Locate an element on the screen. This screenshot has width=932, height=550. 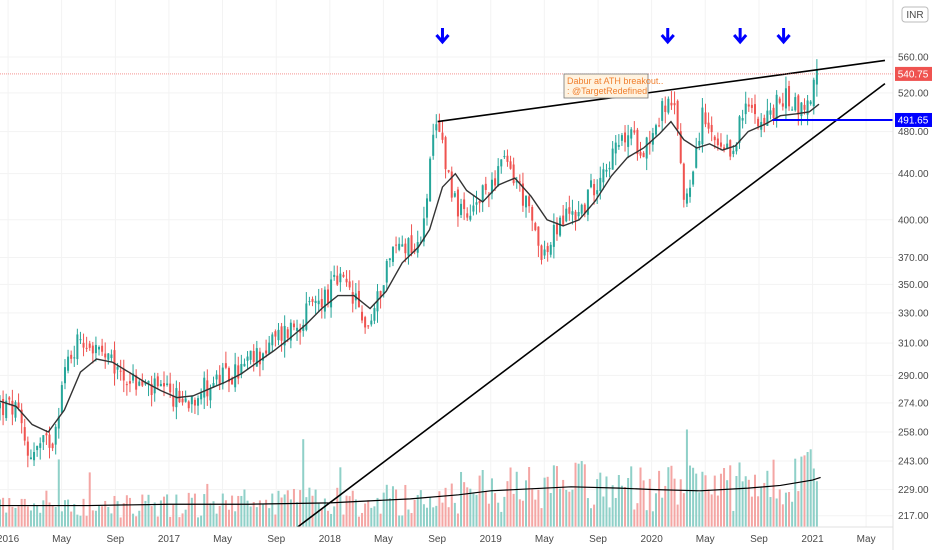
down-arrow-markers is located at coordinates (613, 36).